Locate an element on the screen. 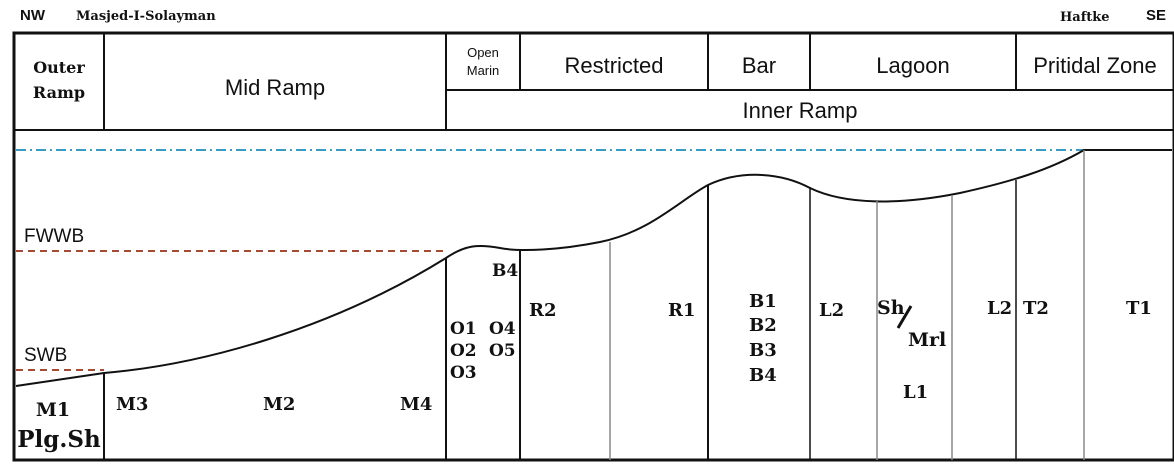 This screenshot has width=1174, height=465. facies-b3: B3 is located at coordinates (763, 350).